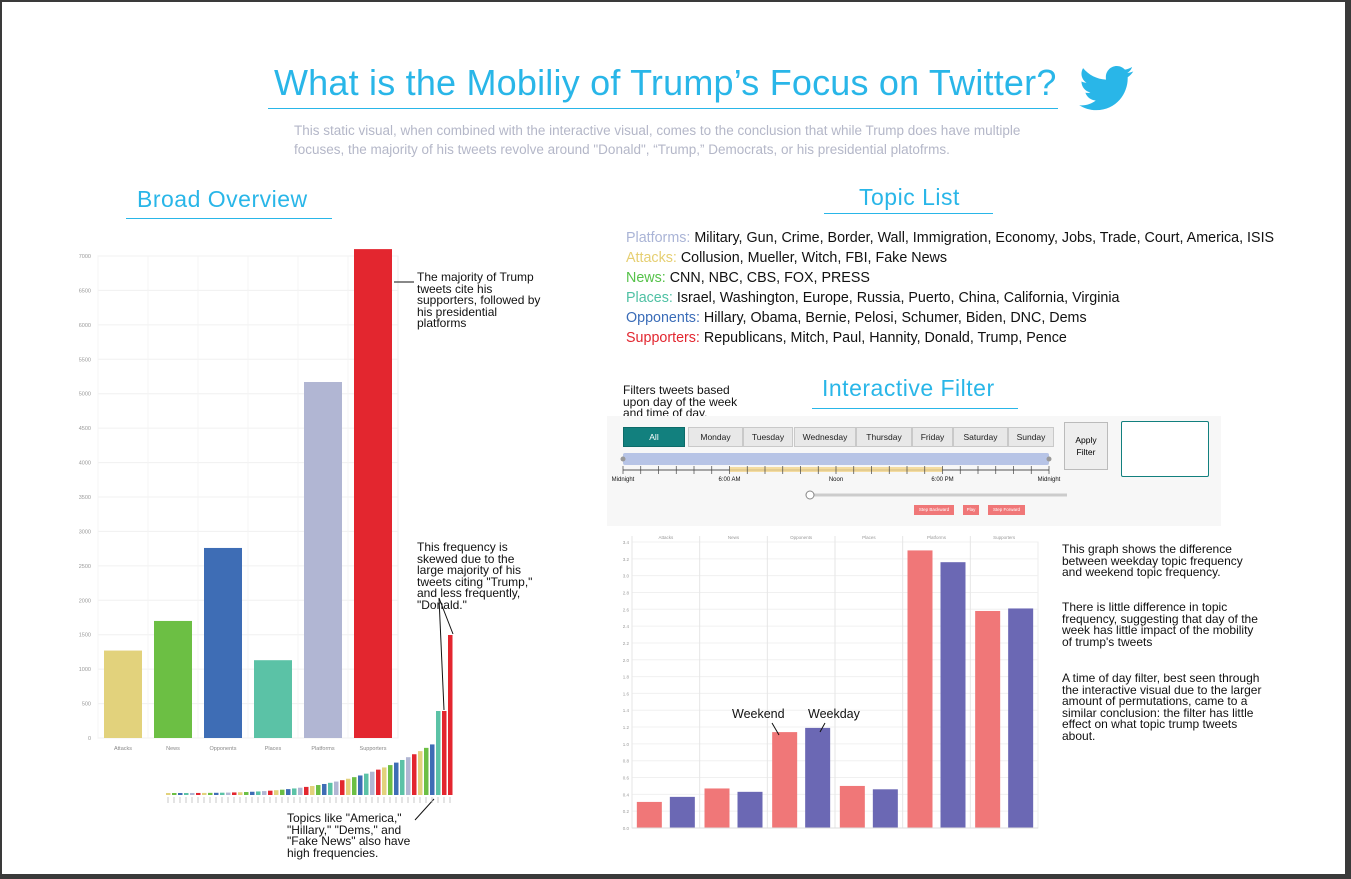  Describe the element at coordinates (852, 806) in the screenshot. I see `bar-weekend` at that location.